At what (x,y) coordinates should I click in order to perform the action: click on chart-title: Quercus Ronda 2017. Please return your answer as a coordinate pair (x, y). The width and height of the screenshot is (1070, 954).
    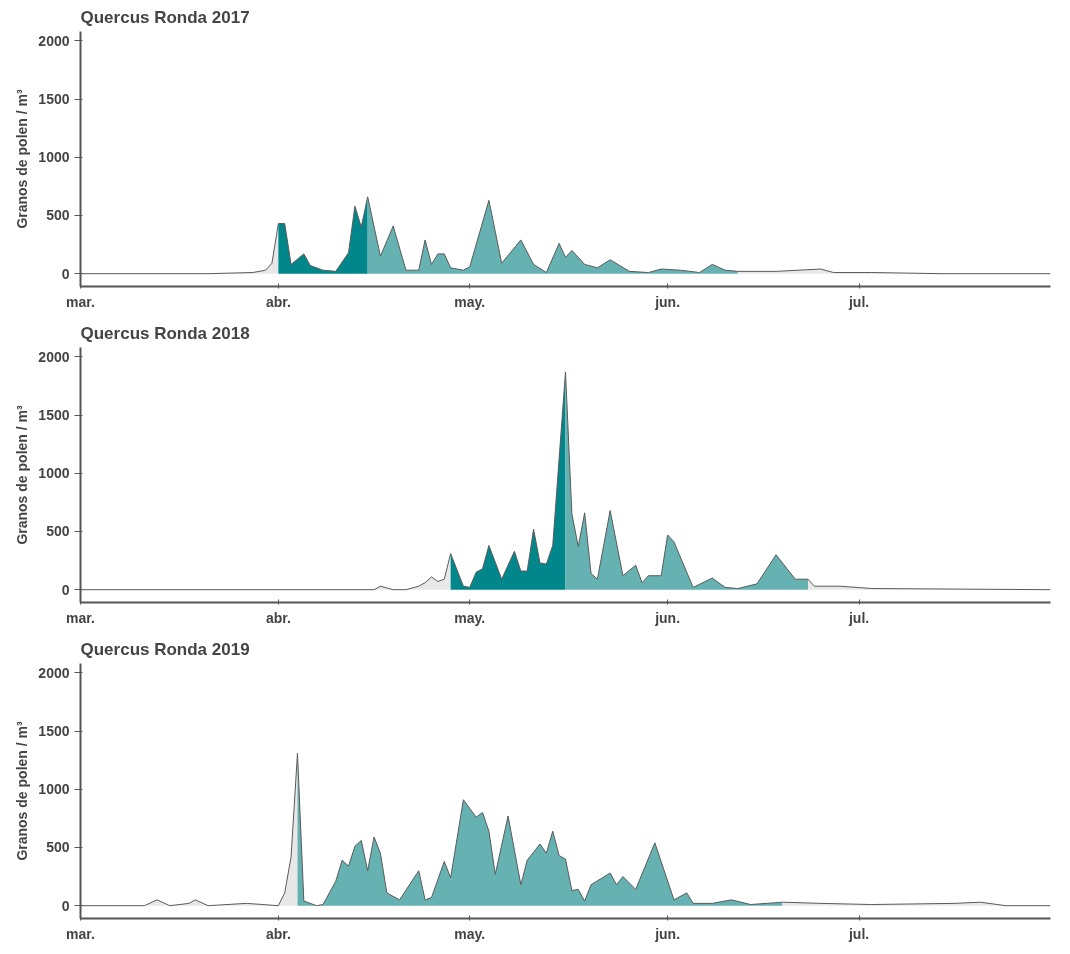
    Looking at the image, I should click on (165, 17).